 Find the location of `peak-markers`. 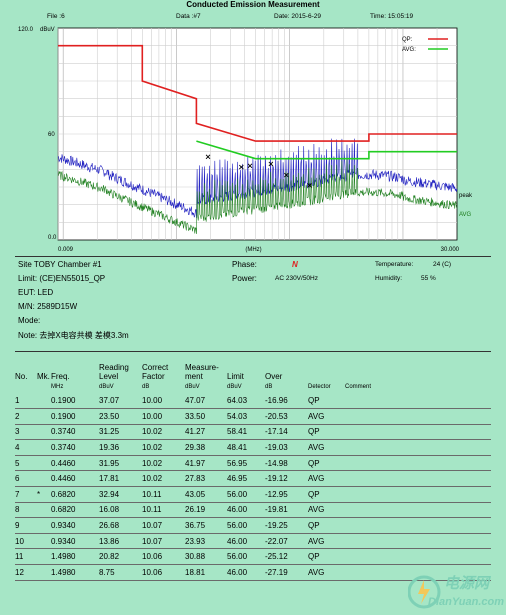

peak-markers is located at coordinates (258, 171).